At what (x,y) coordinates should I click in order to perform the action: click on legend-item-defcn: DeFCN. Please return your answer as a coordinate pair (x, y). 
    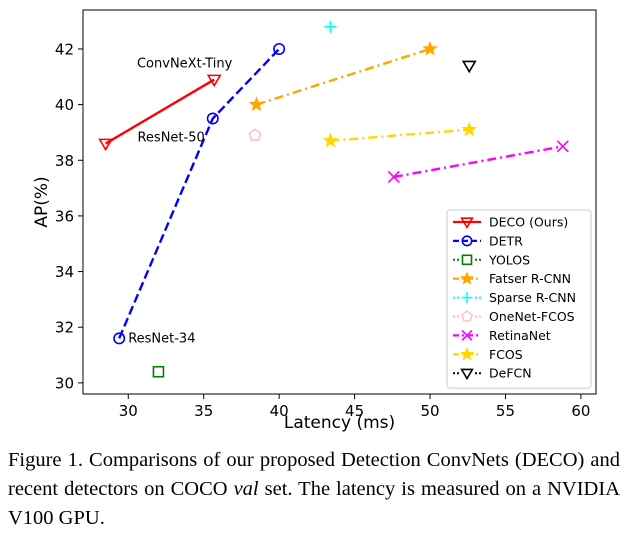
    Looking at the image, I should click on (492, 373).